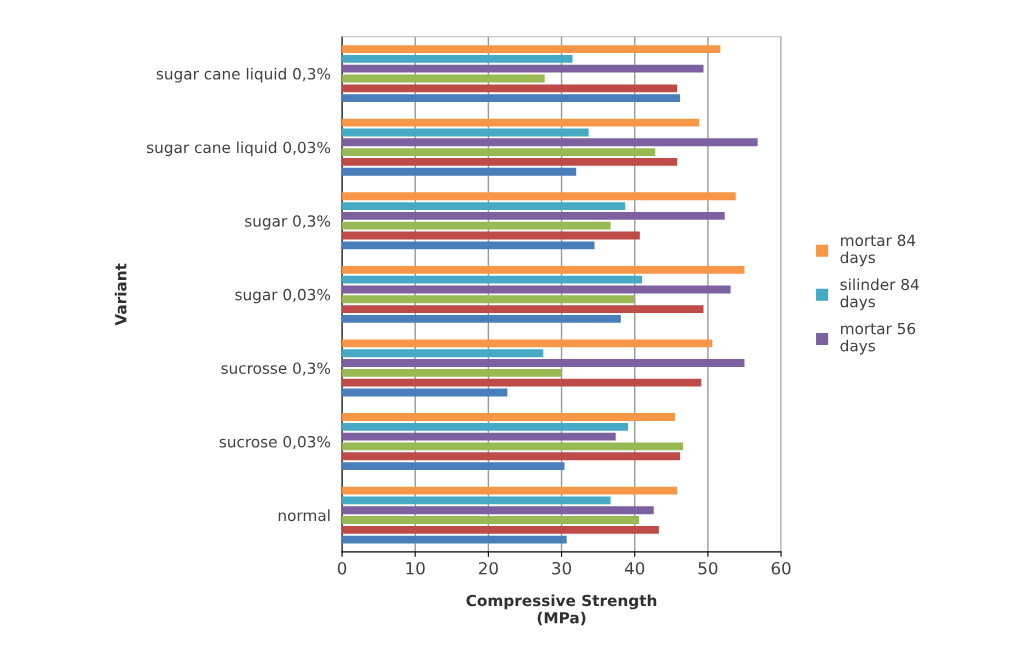 This screenshot has height=669, width=1021. What do you see at coordinates (488, 568) in the screenshot?
I see `x-tick-label: 20` at bounding box center [488, 568].